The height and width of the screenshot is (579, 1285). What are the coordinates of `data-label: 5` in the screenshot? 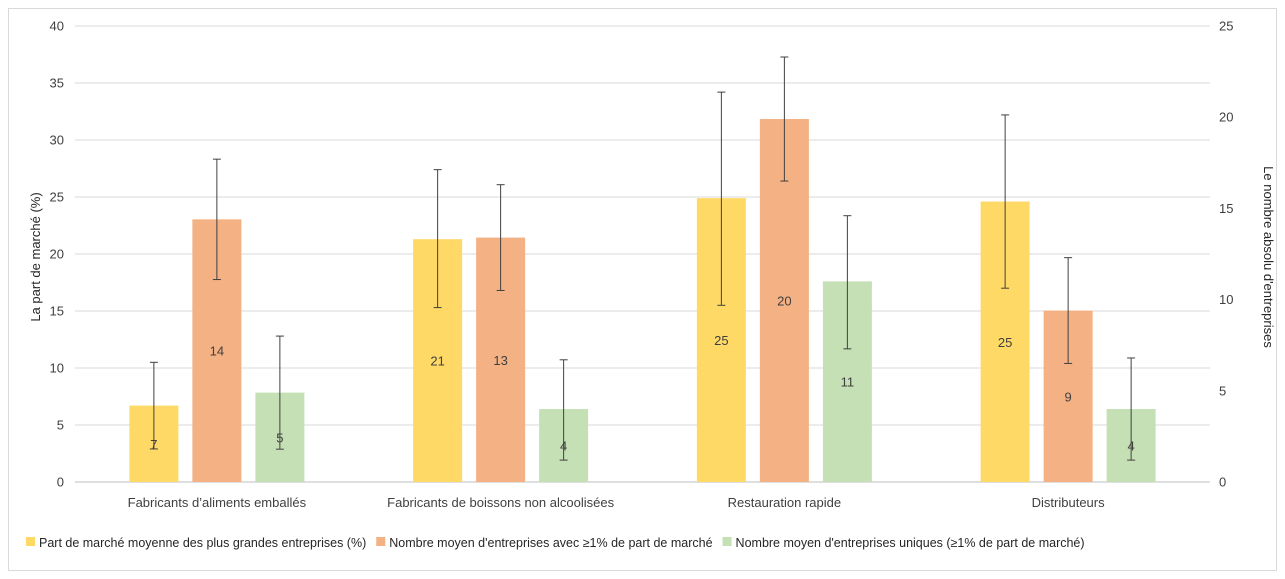 It's located at (279, 437).